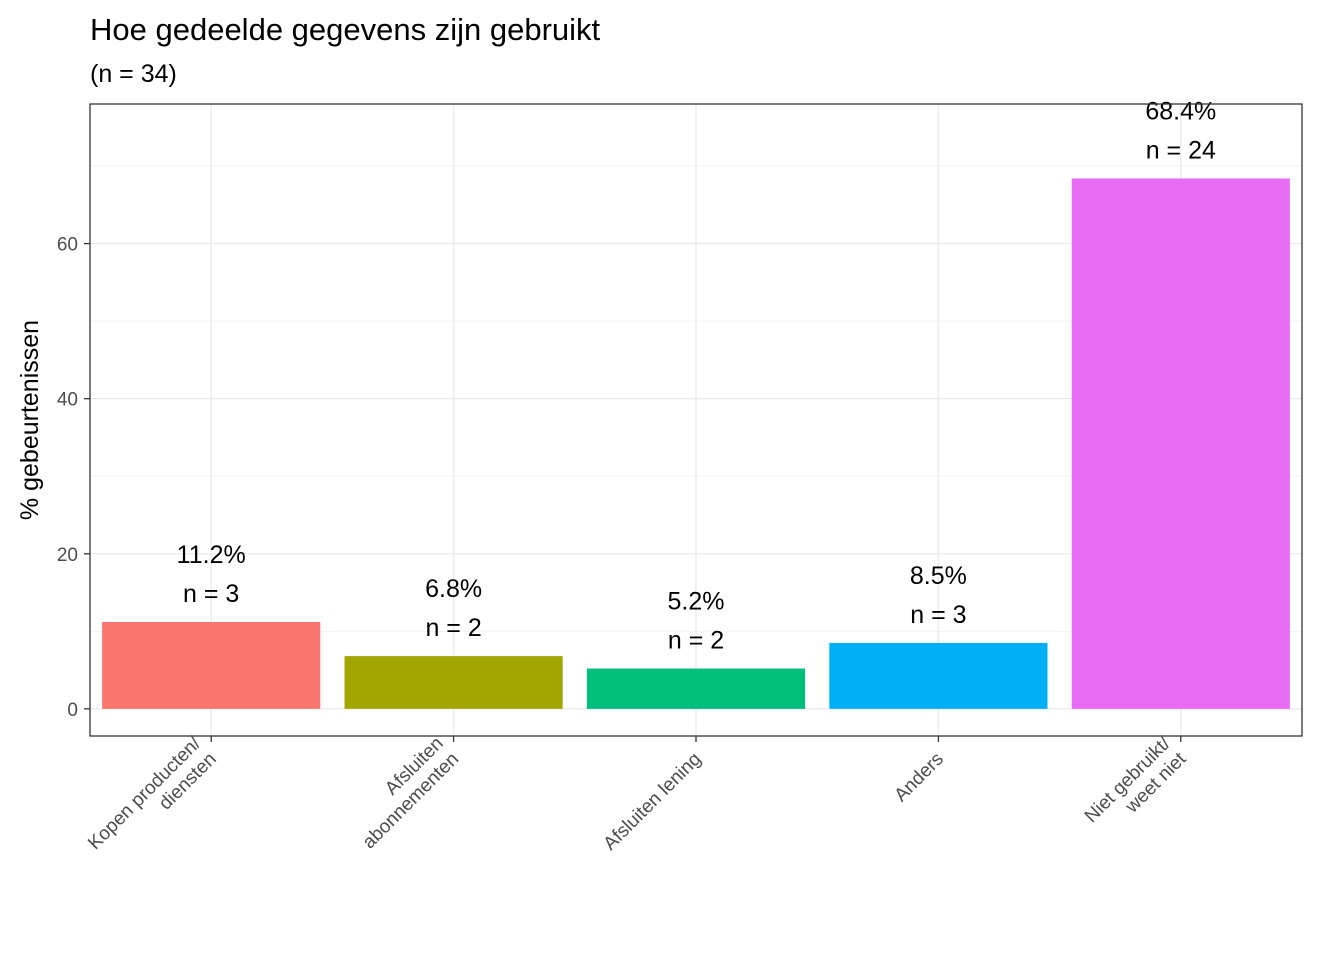  I want to click on y-tick-label: 0, so click(72, 710).